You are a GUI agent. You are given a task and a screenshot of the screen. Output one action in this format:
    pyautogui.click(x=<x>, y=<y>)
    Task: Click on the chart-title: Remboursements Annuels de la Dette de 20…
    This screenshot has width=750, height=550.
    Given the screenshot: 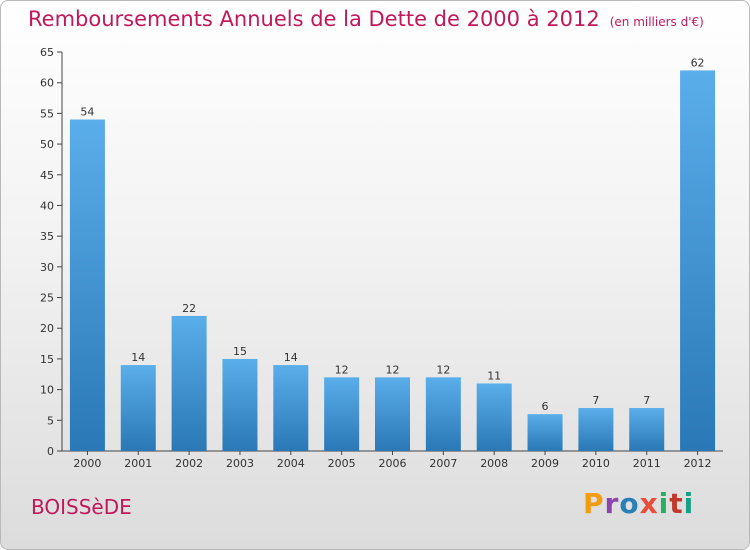 What is the action you would take?
    pyautogui.click(x=366, y=19)
    